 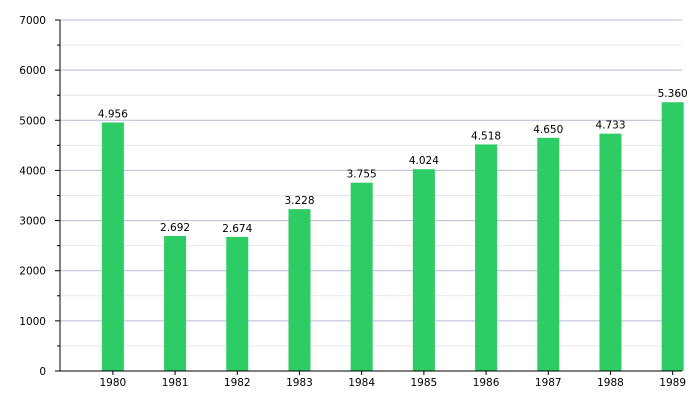 What do you see at coordinates (361, 383) in the screenshot?
I see `x-tick-label: 1984` at bounding box center [361, 383].